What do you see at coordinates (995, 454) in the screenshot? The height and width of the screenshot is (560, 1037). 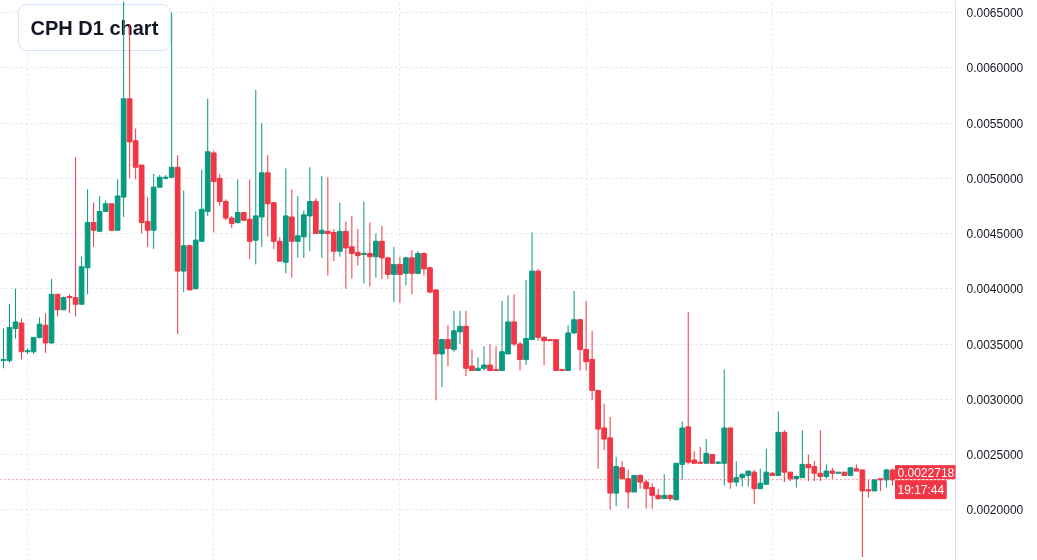 I see `y-tick-label: 0.0025000` at bounding box center [995, 454].